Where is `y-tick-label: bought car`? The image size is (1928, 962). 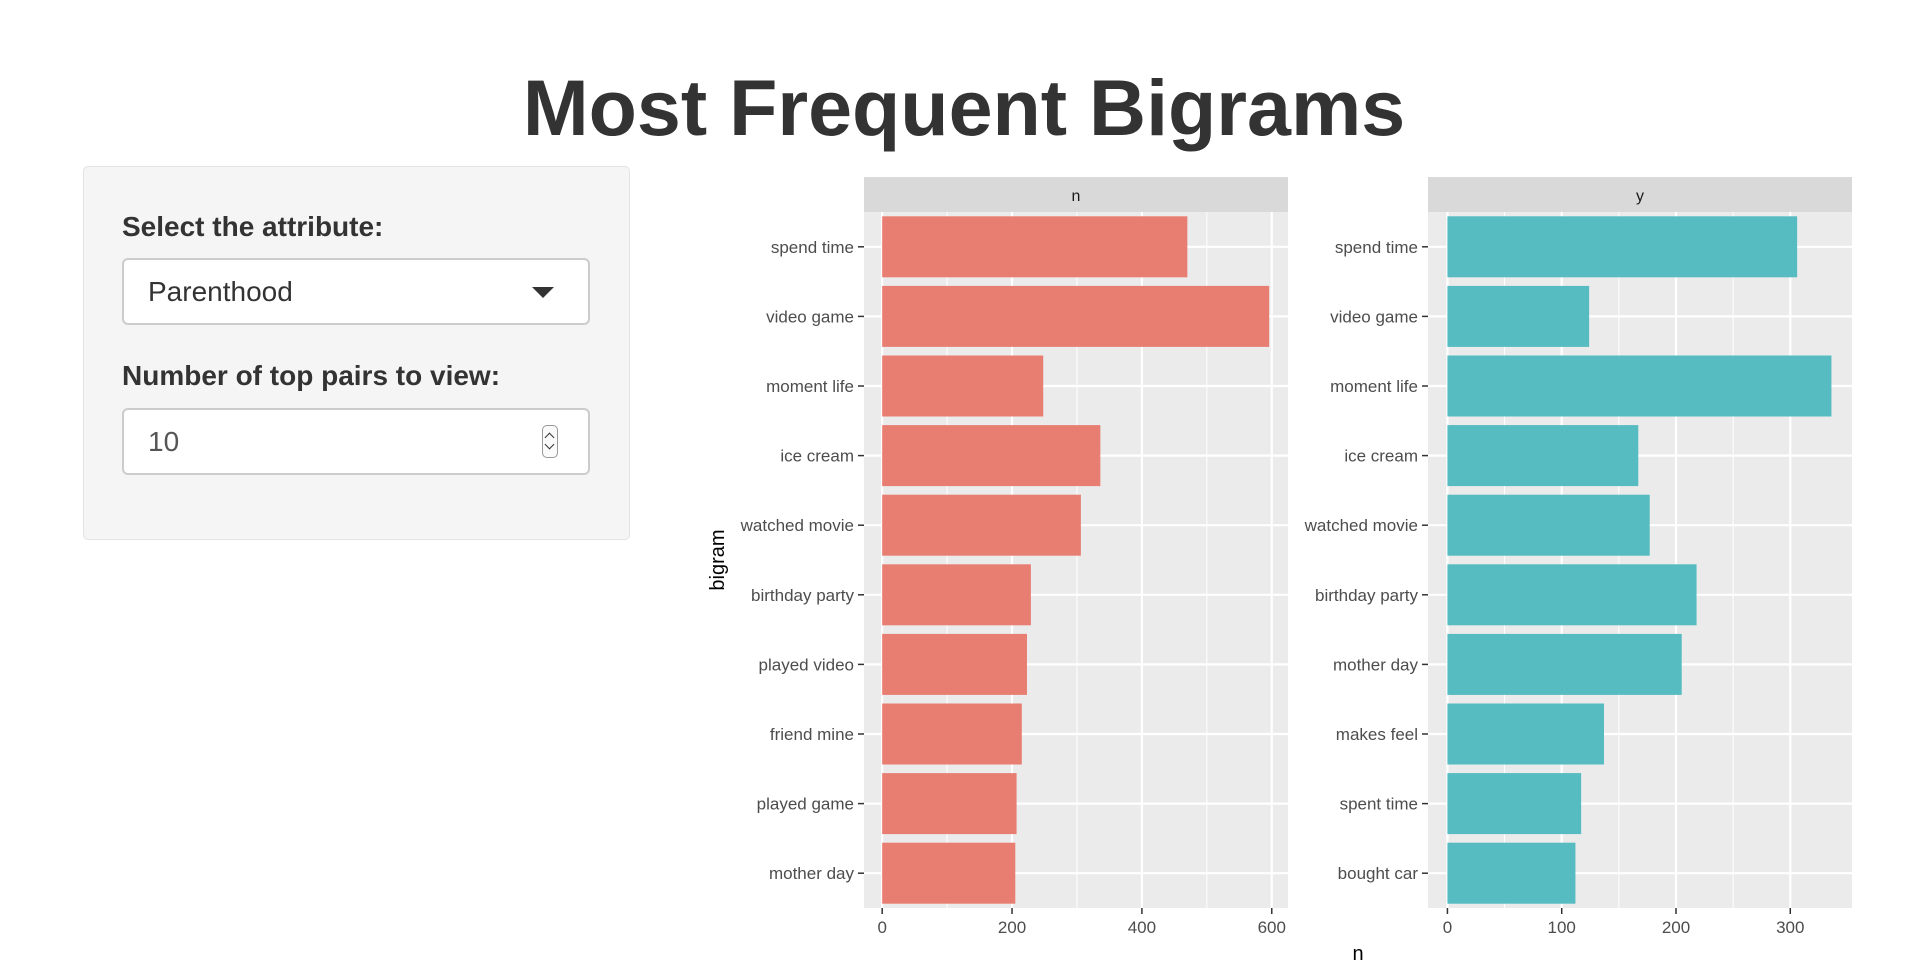 y-tick-label: bought car is located at coordinates (1378, 873).